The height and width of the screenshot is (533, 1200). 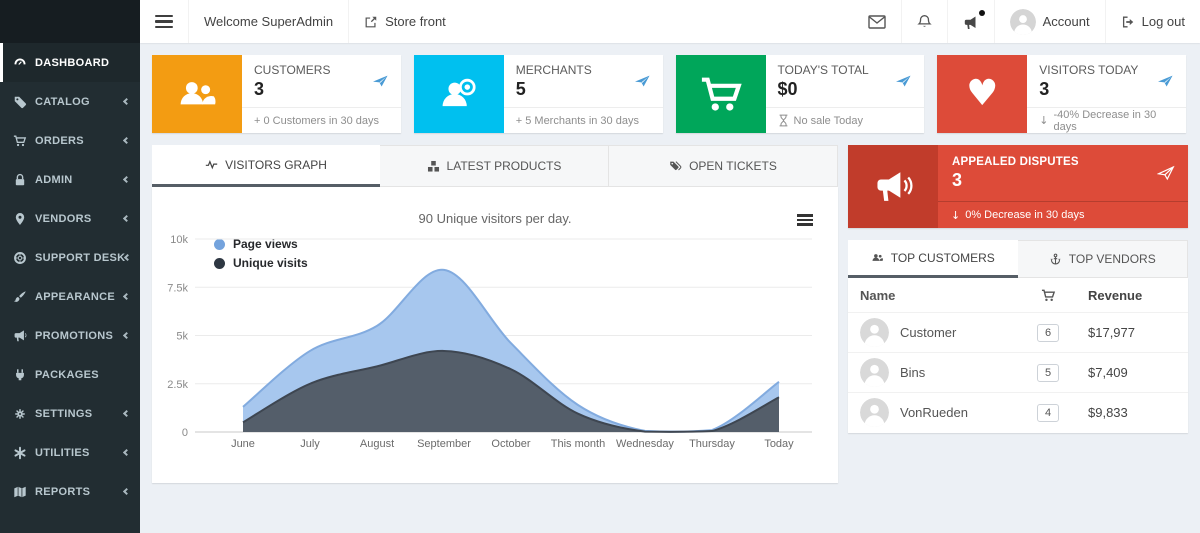 What do you see at coordinates (520, 88) in the screenshot?
I see `stat-card-value: 5` at bounding box center [520, 88].